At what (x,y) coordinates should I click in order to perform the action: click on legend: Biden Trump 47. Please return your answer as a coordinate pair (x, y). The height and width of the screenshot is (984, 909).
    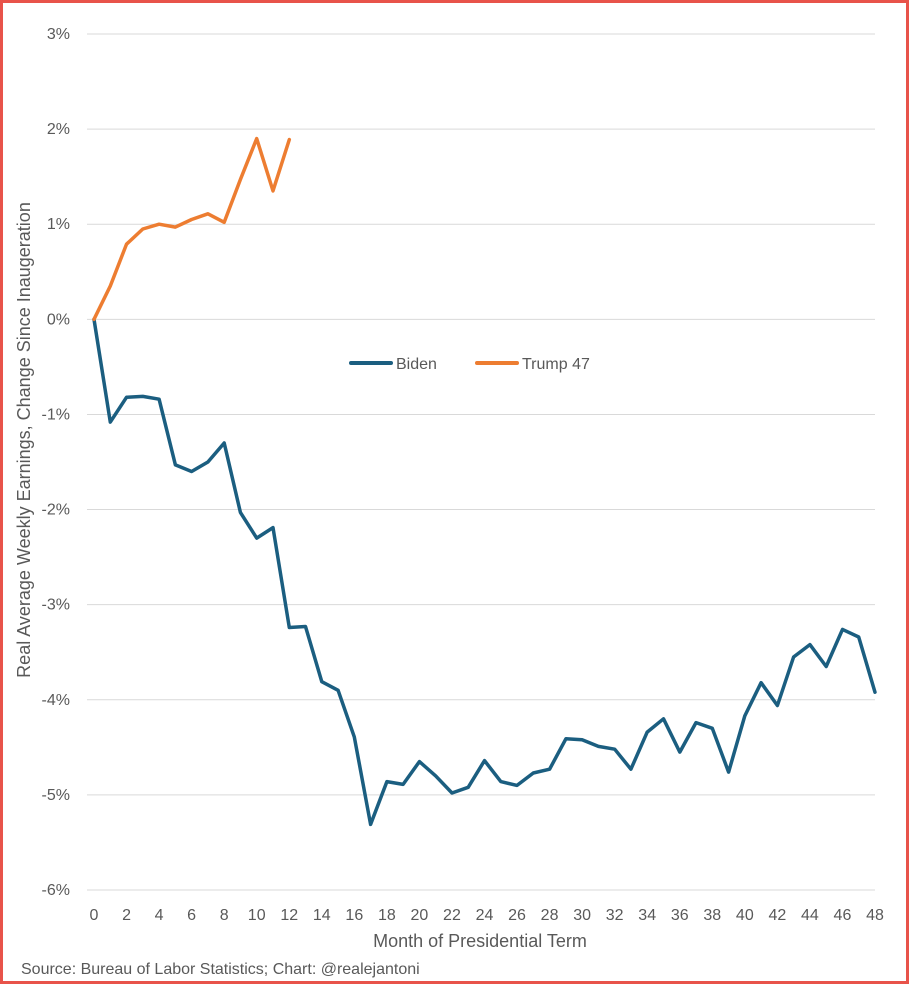
    Looking at the image, I should click on (469, 364).